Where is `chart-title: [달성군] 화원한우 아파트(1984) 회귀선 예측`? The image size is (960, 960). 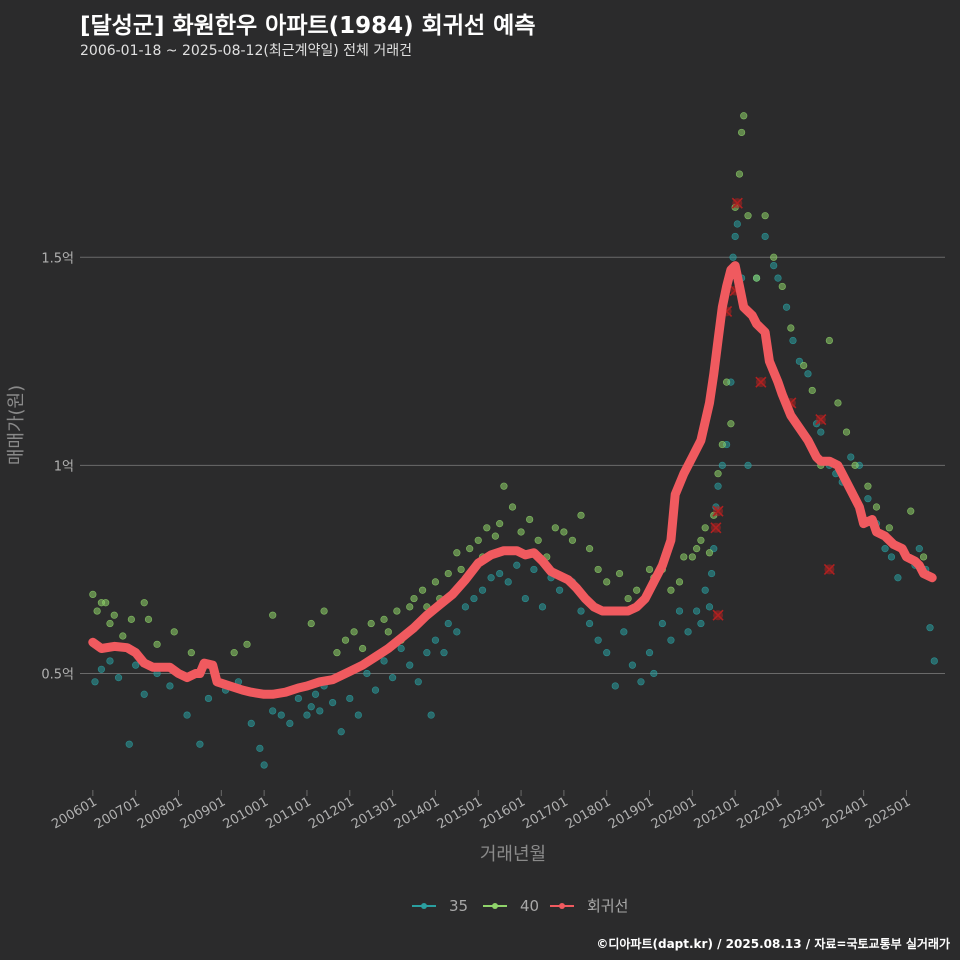 chart-title: [달성군] 화원한우 아파트(1984) 회귀선 예측 is located at coordinates (308, 26).